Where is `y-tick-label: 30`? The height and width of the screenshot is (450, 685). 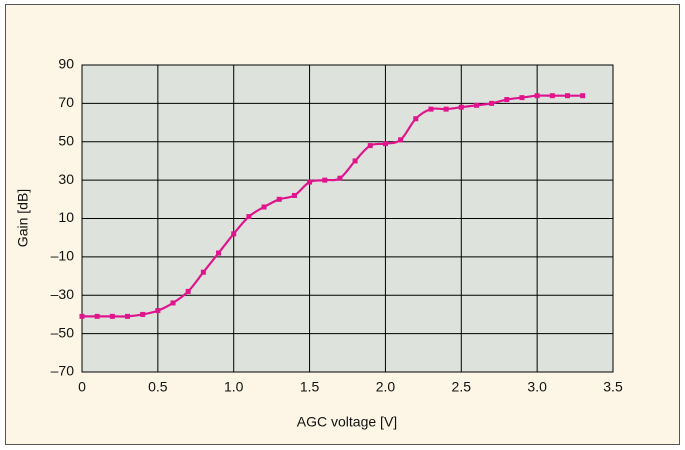 y-tick-label: 30 is located at coordinates (66, 179).